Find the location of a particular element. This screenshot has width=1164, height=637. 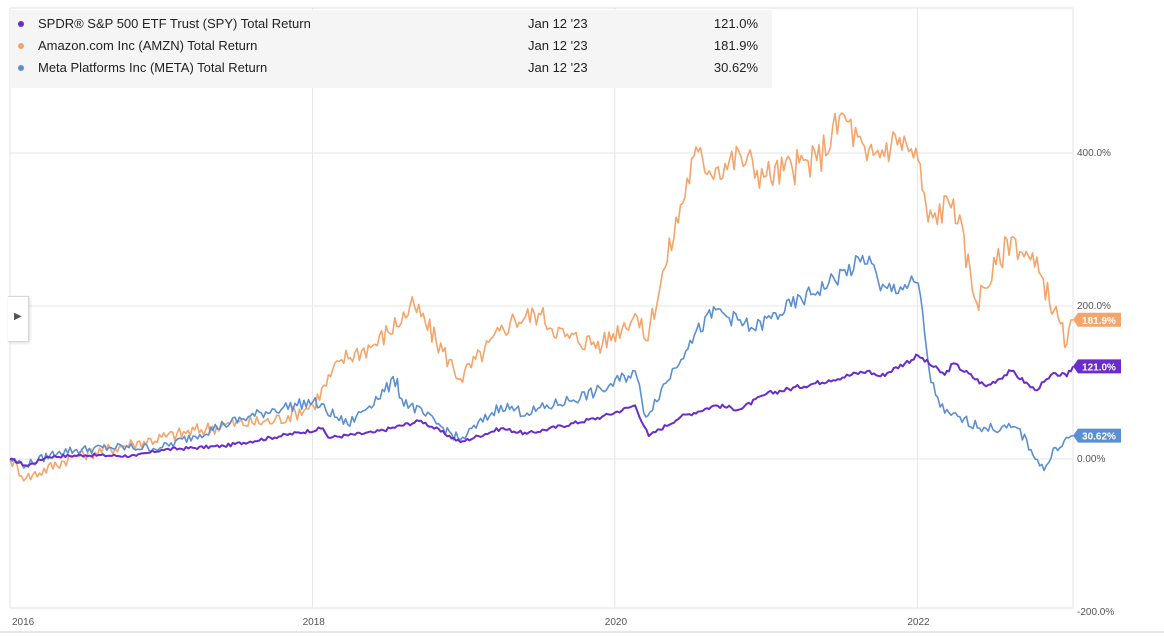

end-label-text: 30.62% is located at coordinates (1099, 437).